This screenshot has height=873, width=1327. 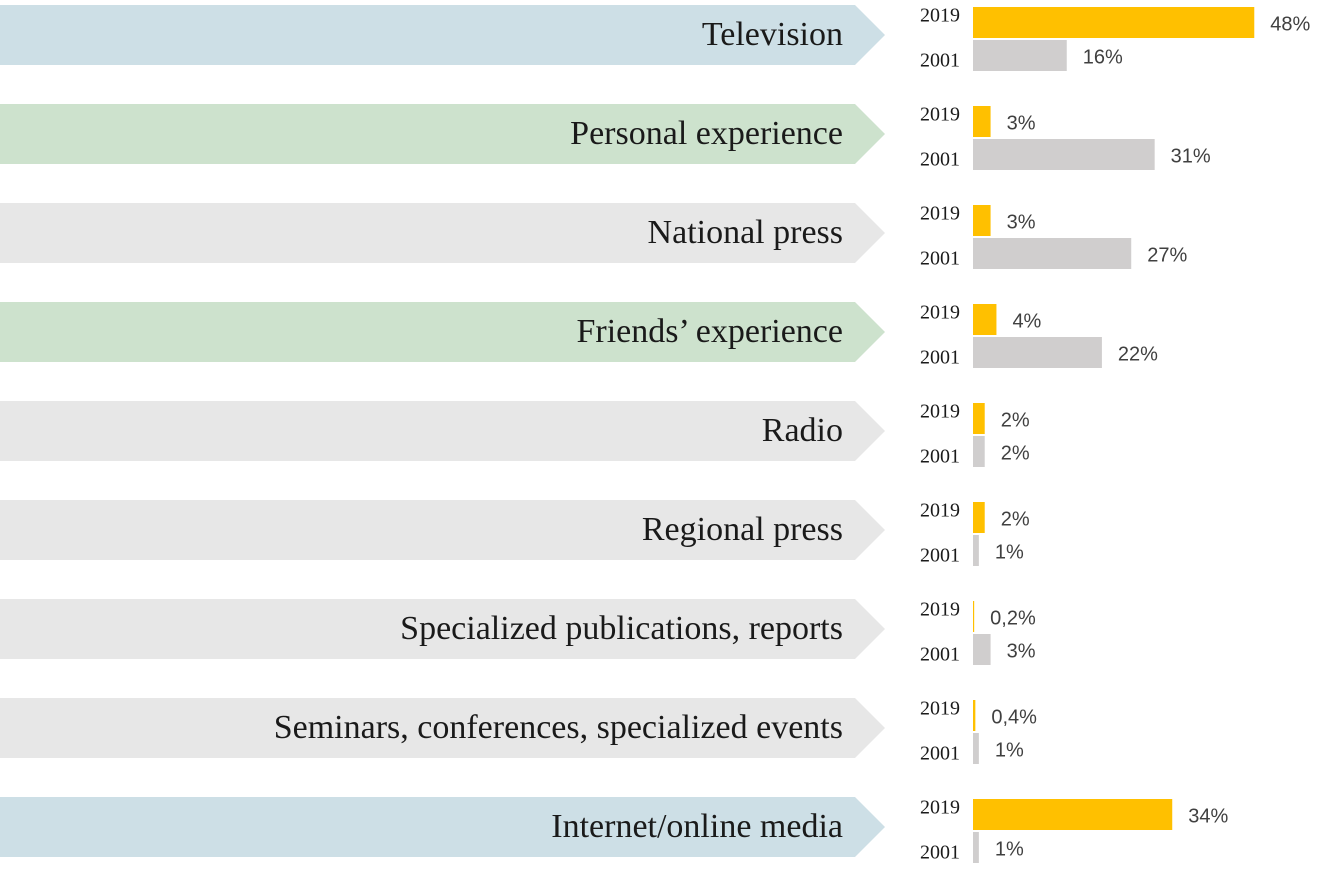 I want to click on category-label: Television, so click(x=772, y=34).